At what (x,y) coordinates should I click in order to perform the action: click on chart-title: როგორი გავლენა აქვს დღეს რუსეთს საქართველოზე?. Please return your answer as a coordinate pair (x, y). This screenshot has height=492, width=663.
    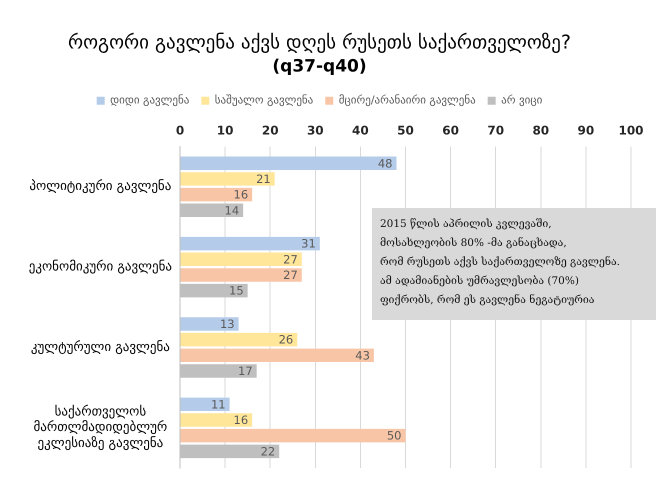
    Looking at the image, I should click on (320, 42).